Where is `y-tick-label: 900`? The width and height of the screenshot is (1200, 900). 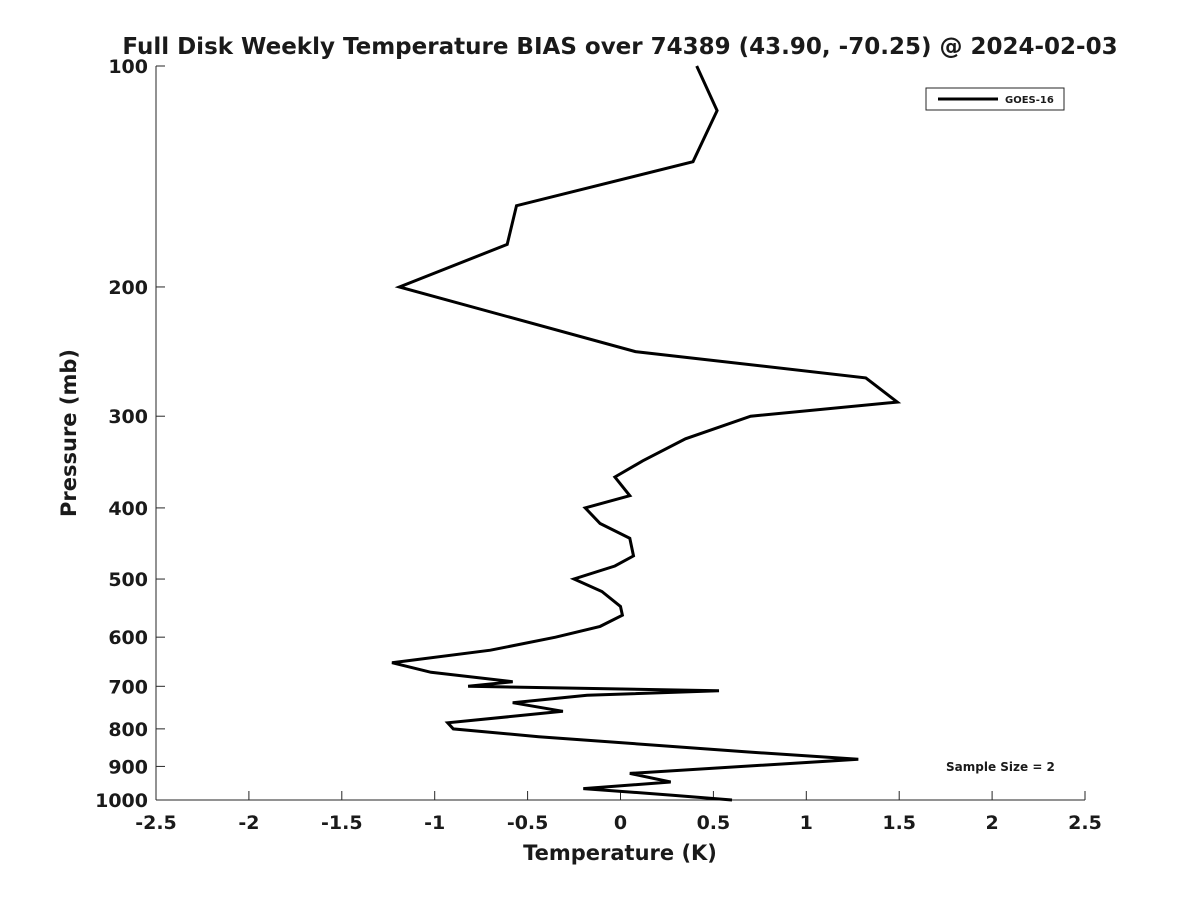 y-tick-label: 900 is located at coordinates (128, 767).